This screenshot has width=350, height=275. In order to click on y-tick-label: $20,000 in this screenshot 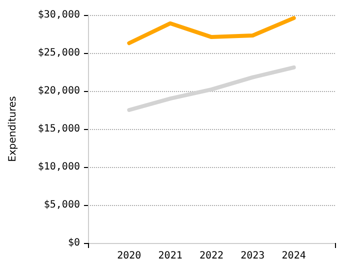, I will do `click(59, 91)`.